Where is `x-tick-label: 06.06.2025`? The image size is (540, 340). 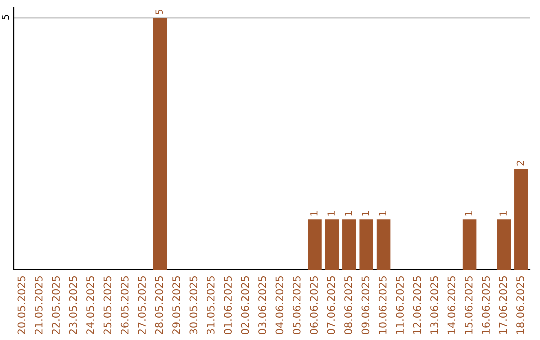
x-tick-label: 06.06.2025 is located at coordinates (314, 305).